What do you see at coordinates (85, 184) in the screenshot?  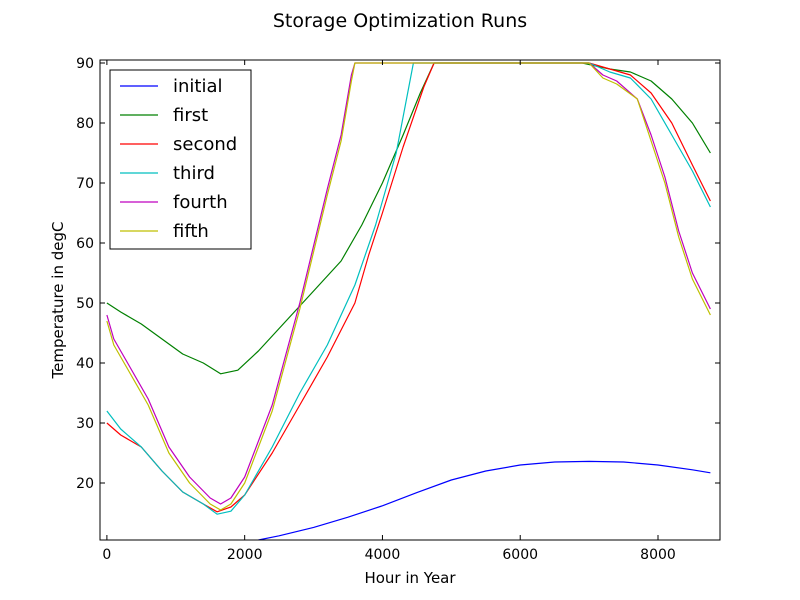 I see `y-tick-label: 70` at bounding box center [85, 184].